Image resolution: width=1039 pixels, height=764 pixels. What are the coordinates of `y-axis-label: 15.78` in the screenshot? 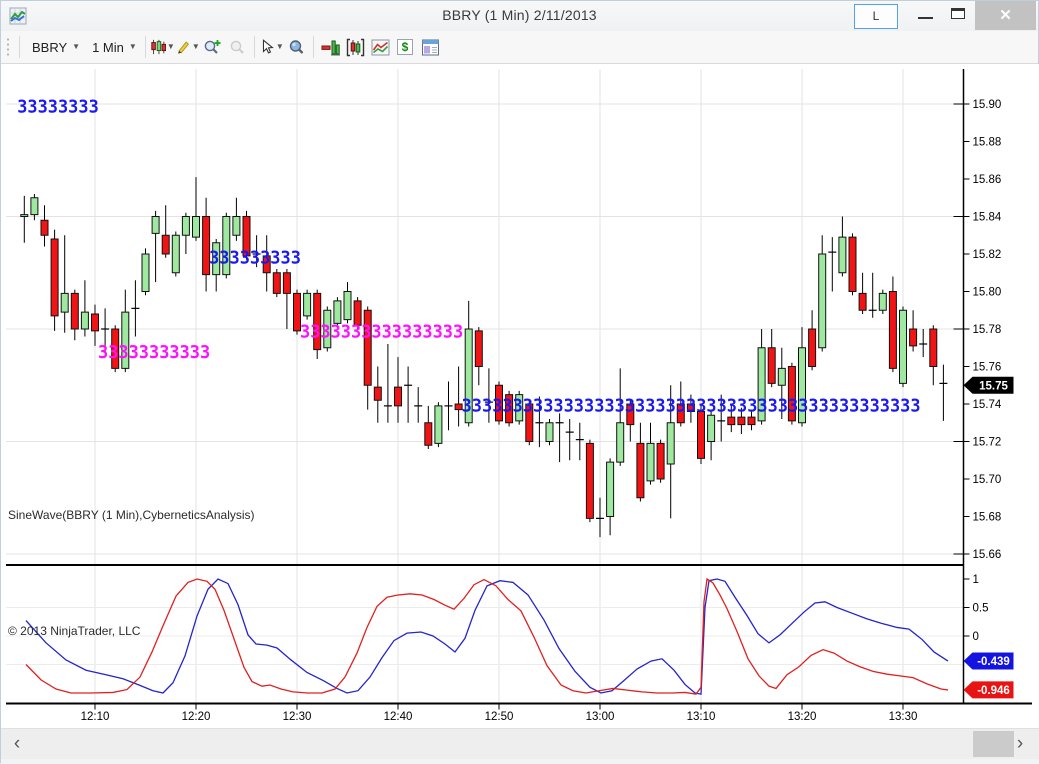 It's located at (987, 330).